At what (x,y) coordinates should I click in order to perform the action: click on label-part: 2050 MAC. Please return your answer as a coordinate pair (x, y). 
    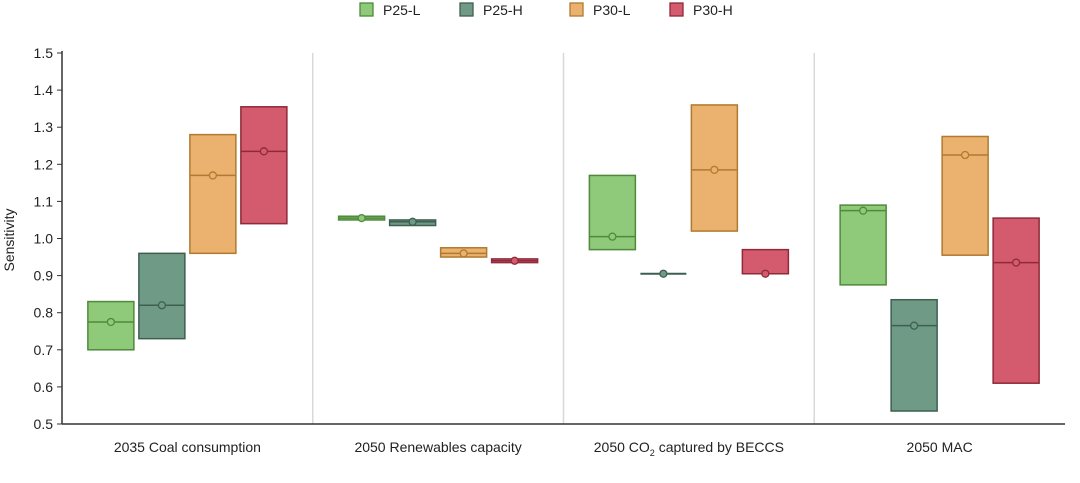
    Looking at the image, I should click on (940, 447).